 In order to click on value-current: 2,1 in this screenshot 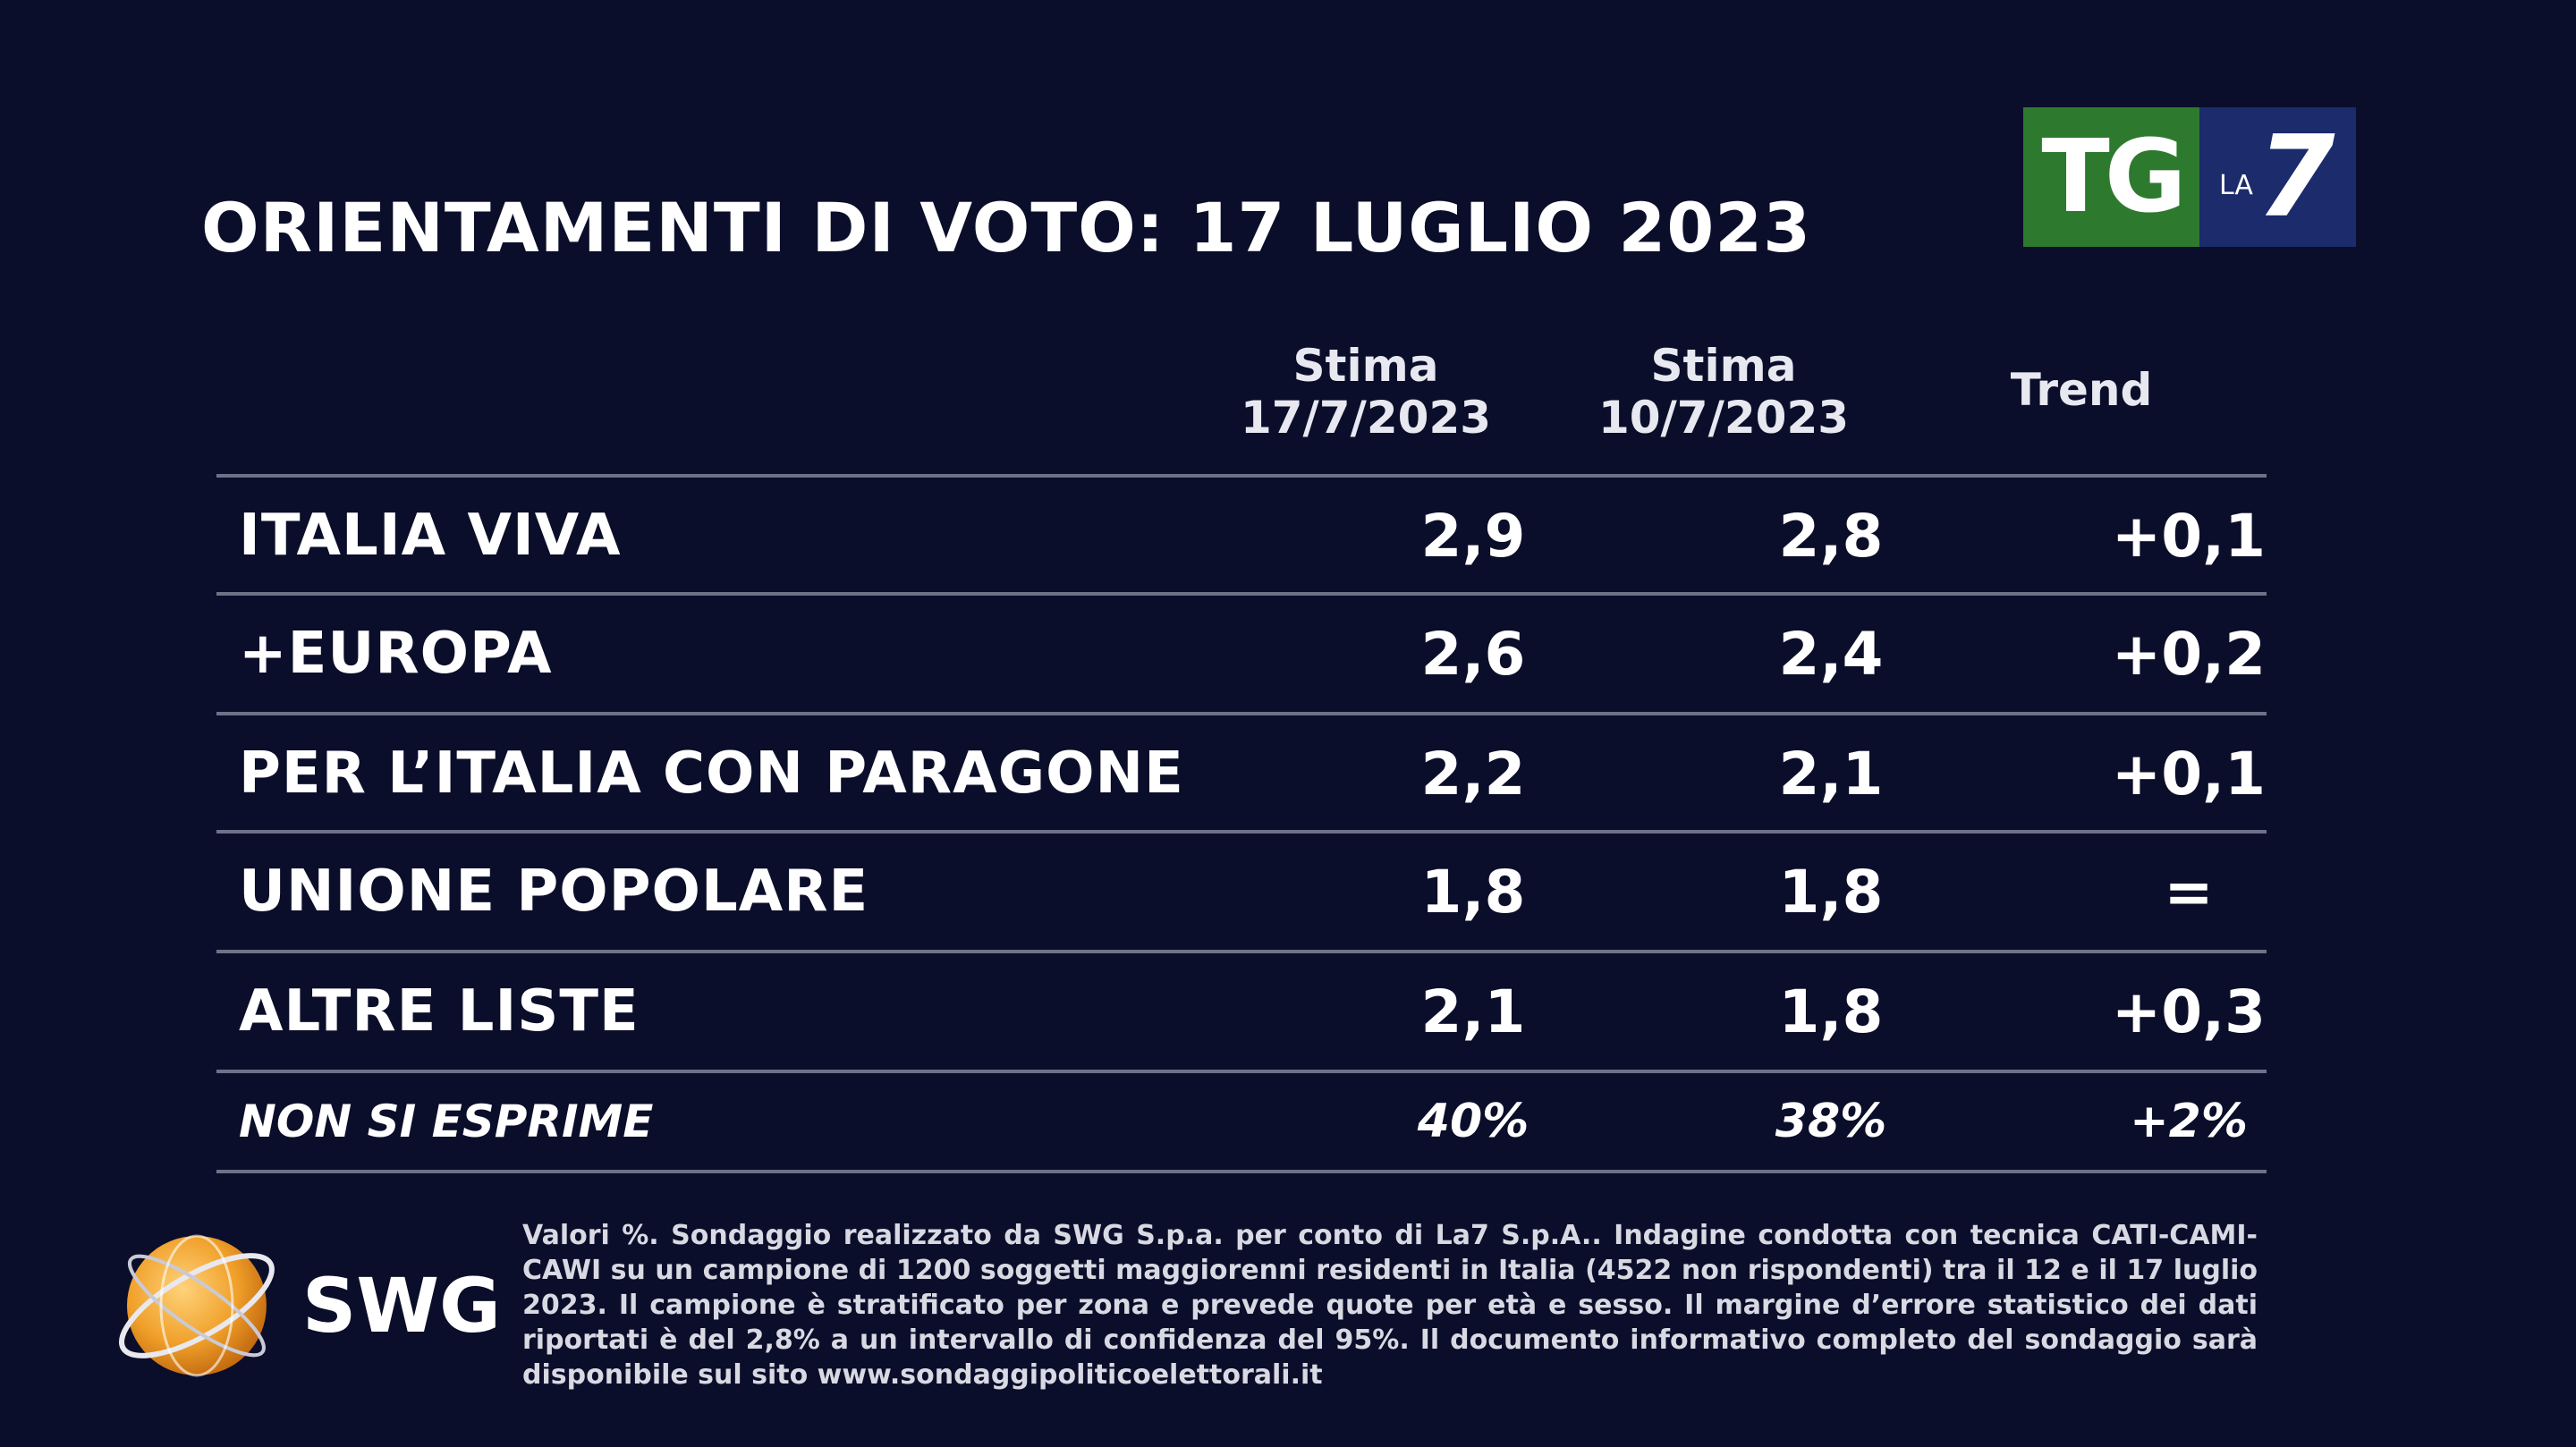, I will do `click(1473, 1011)`.